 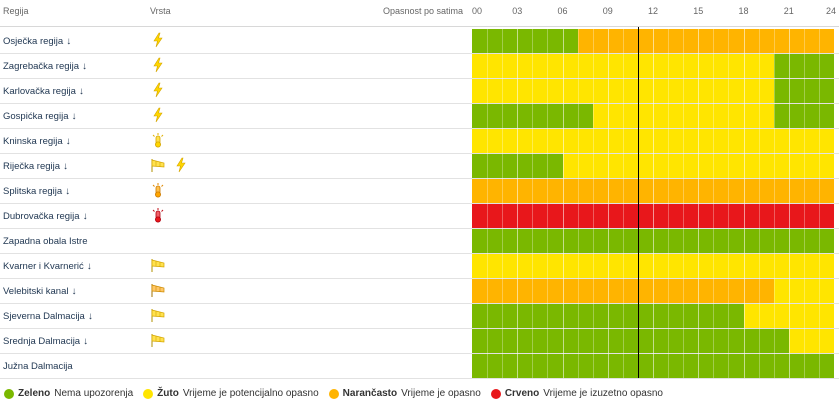 What do you see at coordinates (39, 291) in the screenshot?
I see `region-link: Velebitski kanal ↓` at bounding box center [39, 291].